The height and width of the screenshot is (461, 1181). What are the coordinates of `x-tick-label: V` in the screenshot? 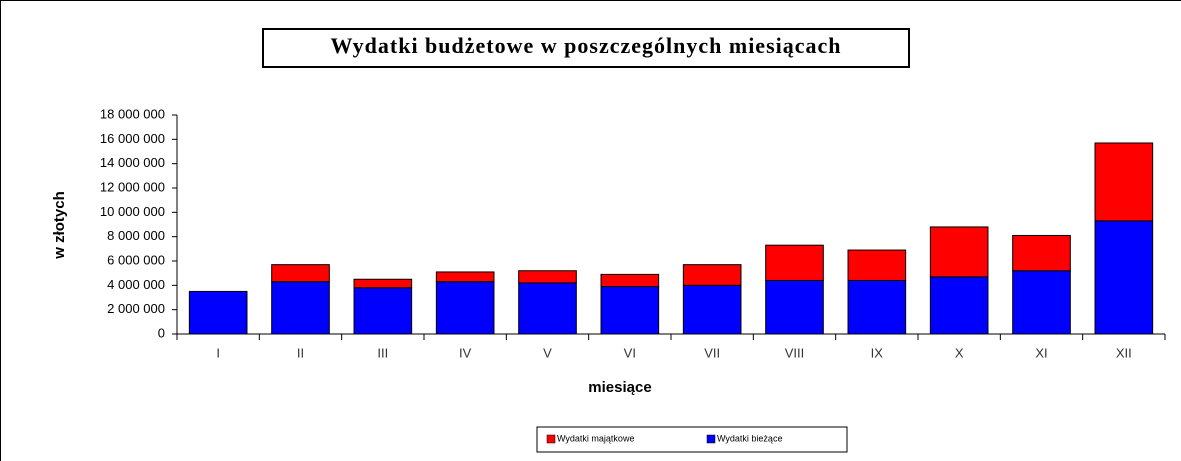 It's located at (547, 352).